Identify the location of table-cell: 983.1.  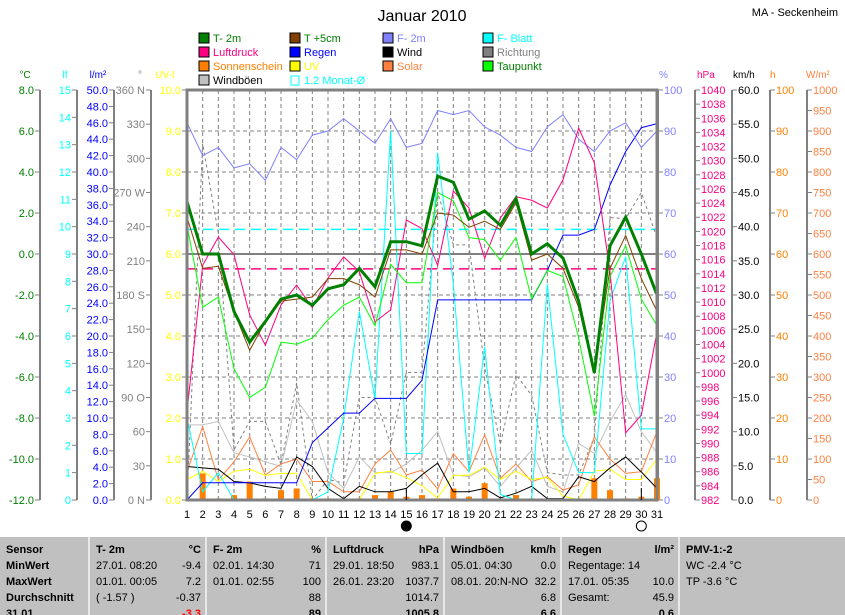
(425, 566).